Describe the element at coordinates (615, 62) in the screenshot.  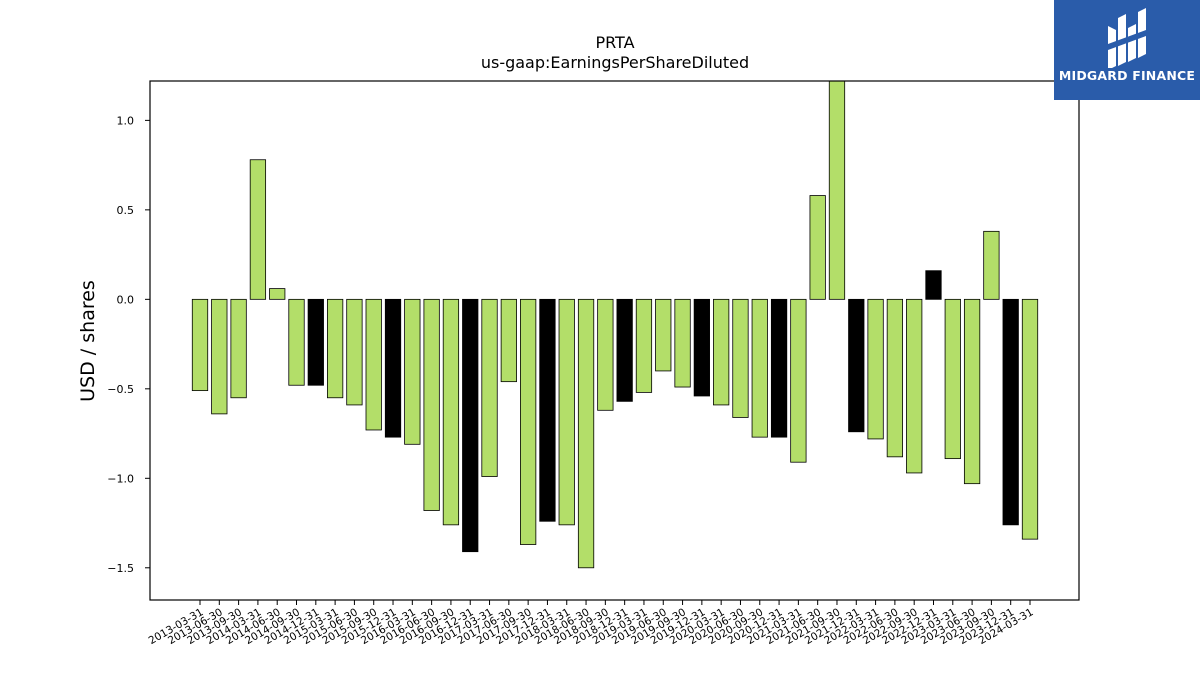
I see `chart-subtitle: us-gaap:EarningsPerShareDiluted` at that location.